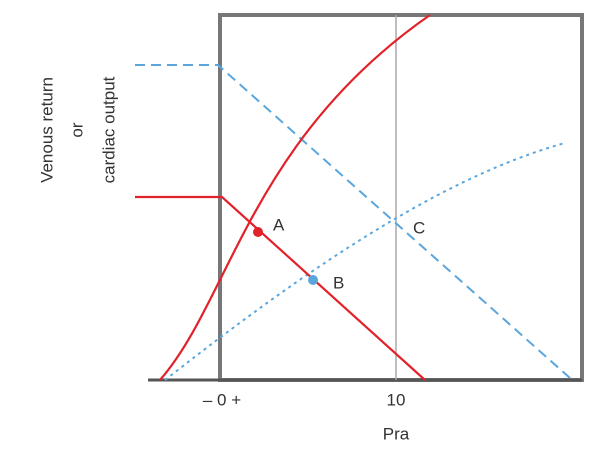 This screenshot has width=600, height=455. I want to click on point-label: B, so click(338, 282).